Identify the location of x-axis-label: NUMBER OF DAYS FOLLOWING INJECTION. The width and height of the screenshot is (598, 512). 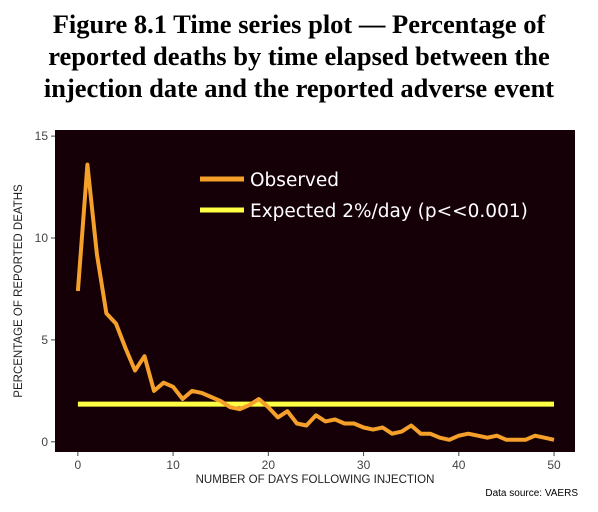
(315, 480).